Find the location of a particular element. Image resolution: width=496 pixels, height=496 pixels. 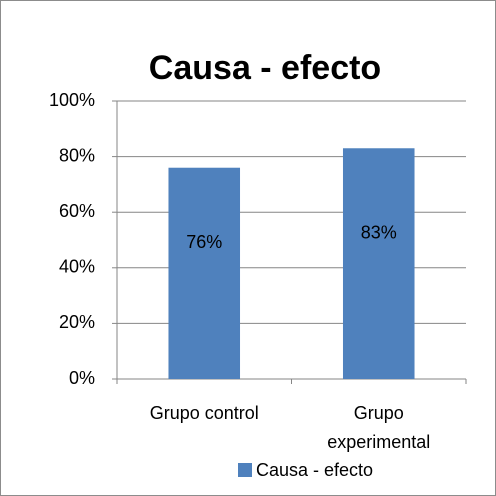

y-tick-label: 40% is located at coordinates (77, 267).